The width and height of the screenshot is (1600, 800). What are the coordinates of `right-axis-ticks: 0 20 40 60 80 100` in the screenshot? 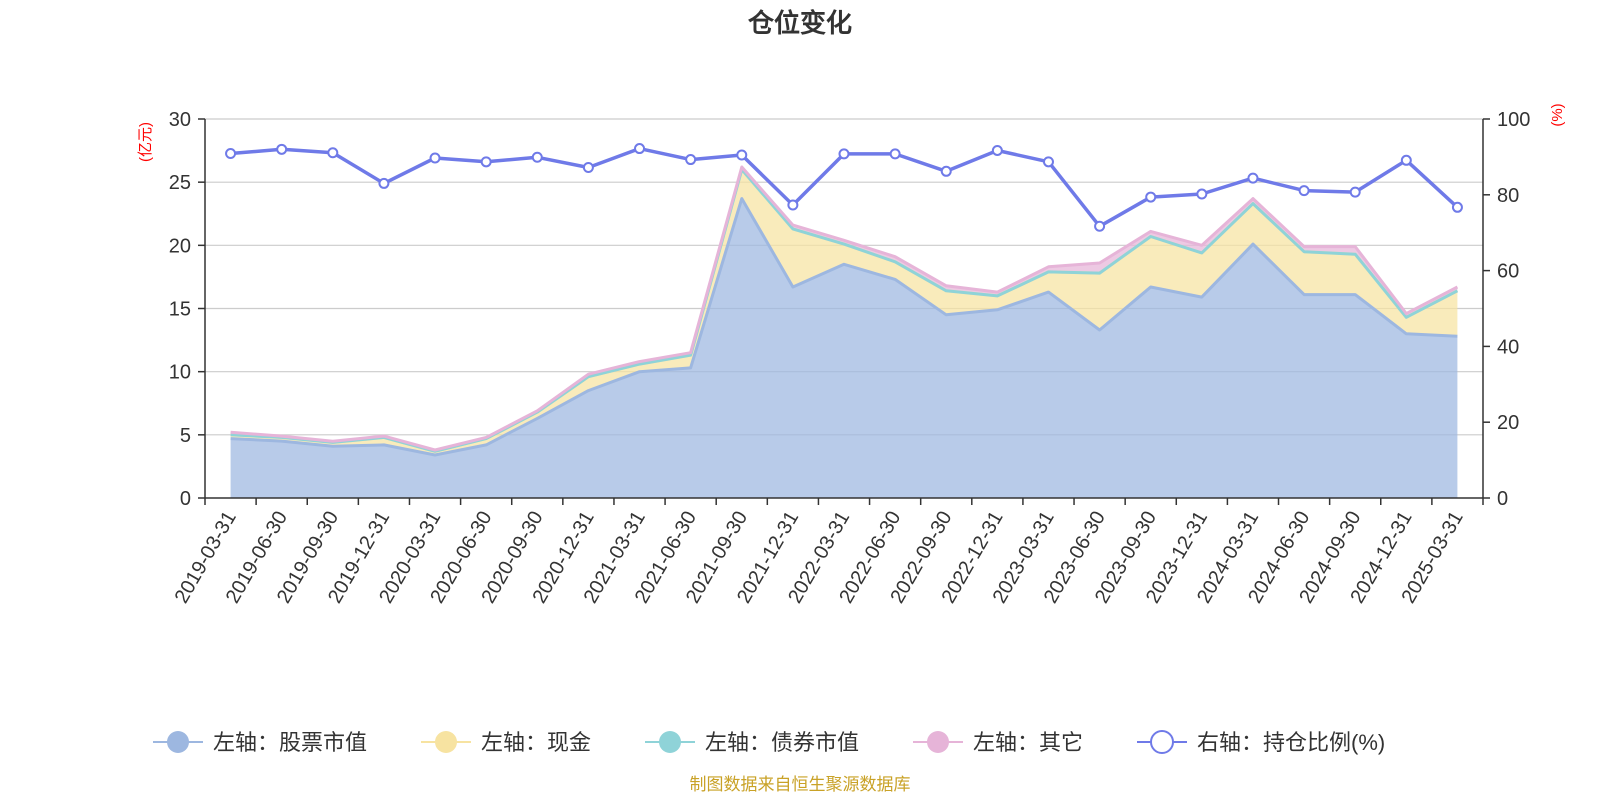 It's located at (1513, 309).